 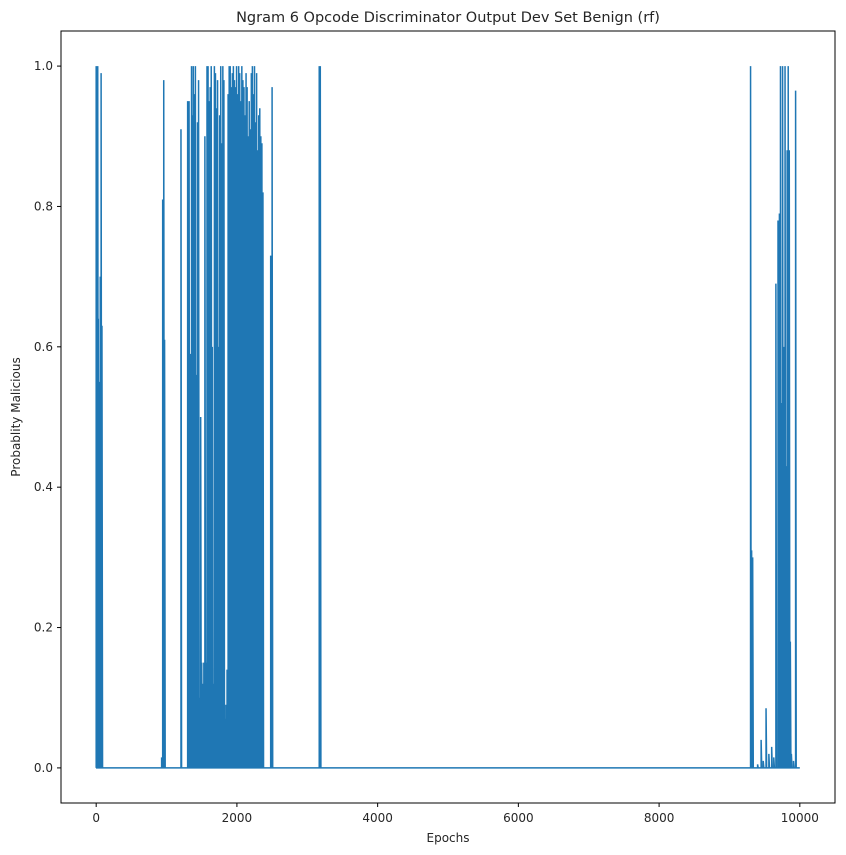 What do you see at coordinates (43, 487) in the screenshot?
I see `y-tick-label: 0.4` at bounding box center [43, 487].